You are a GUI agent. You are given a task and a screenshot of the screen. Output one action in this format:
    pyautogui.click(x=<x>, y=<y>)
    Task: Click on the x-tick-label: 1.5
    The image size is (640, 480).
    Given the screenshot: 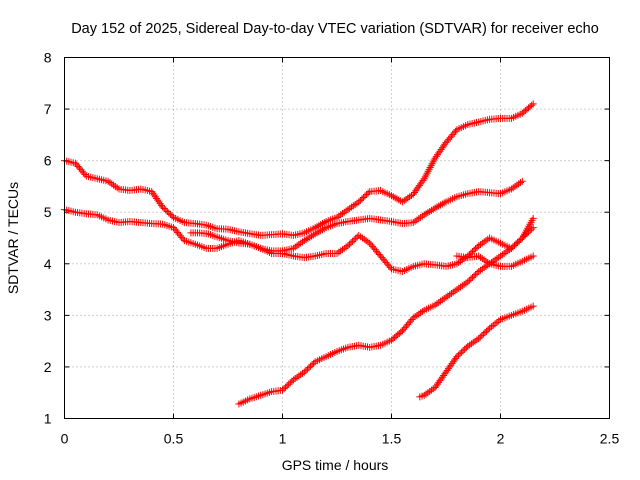 What is the action you would take?
    pyautogui.click(x=392, y=439)
    